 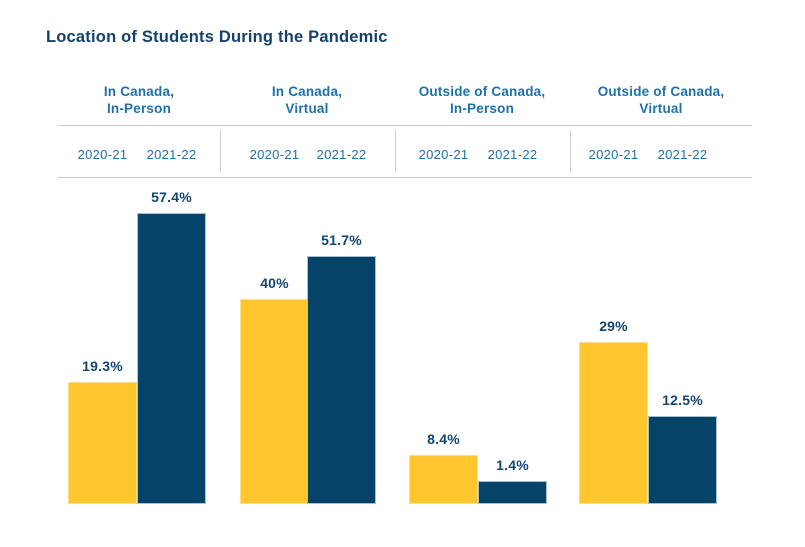 What do you see at coordinates (274, 283) in the screenshot?
I see `bar-value-label: 40%` at bounding box center [274, 283].